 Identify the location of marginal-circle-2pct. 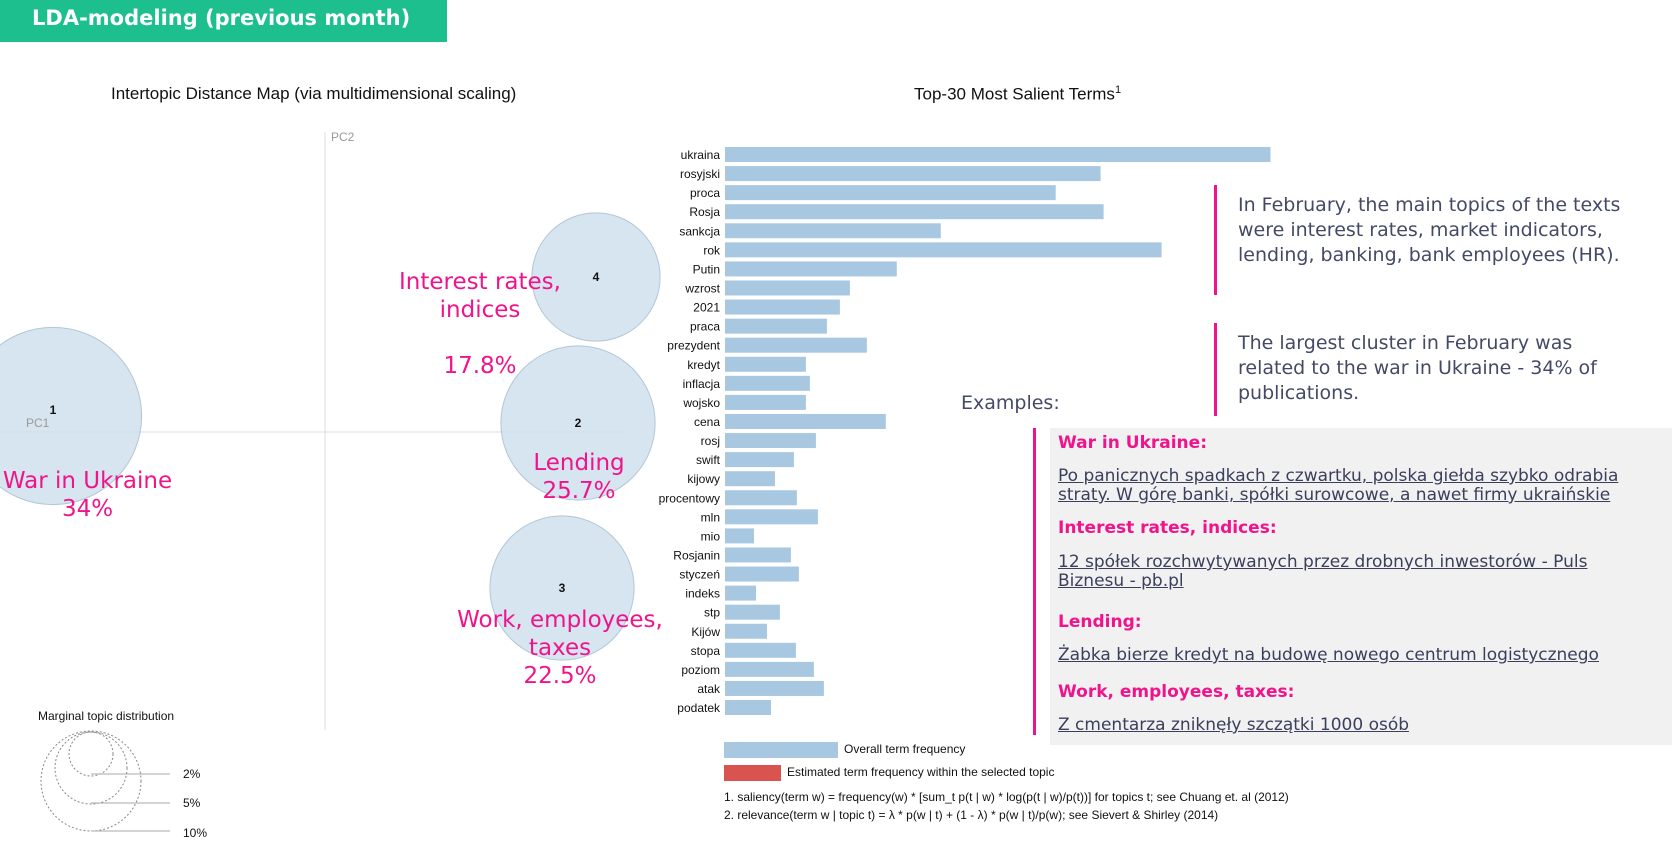
(91, 754).